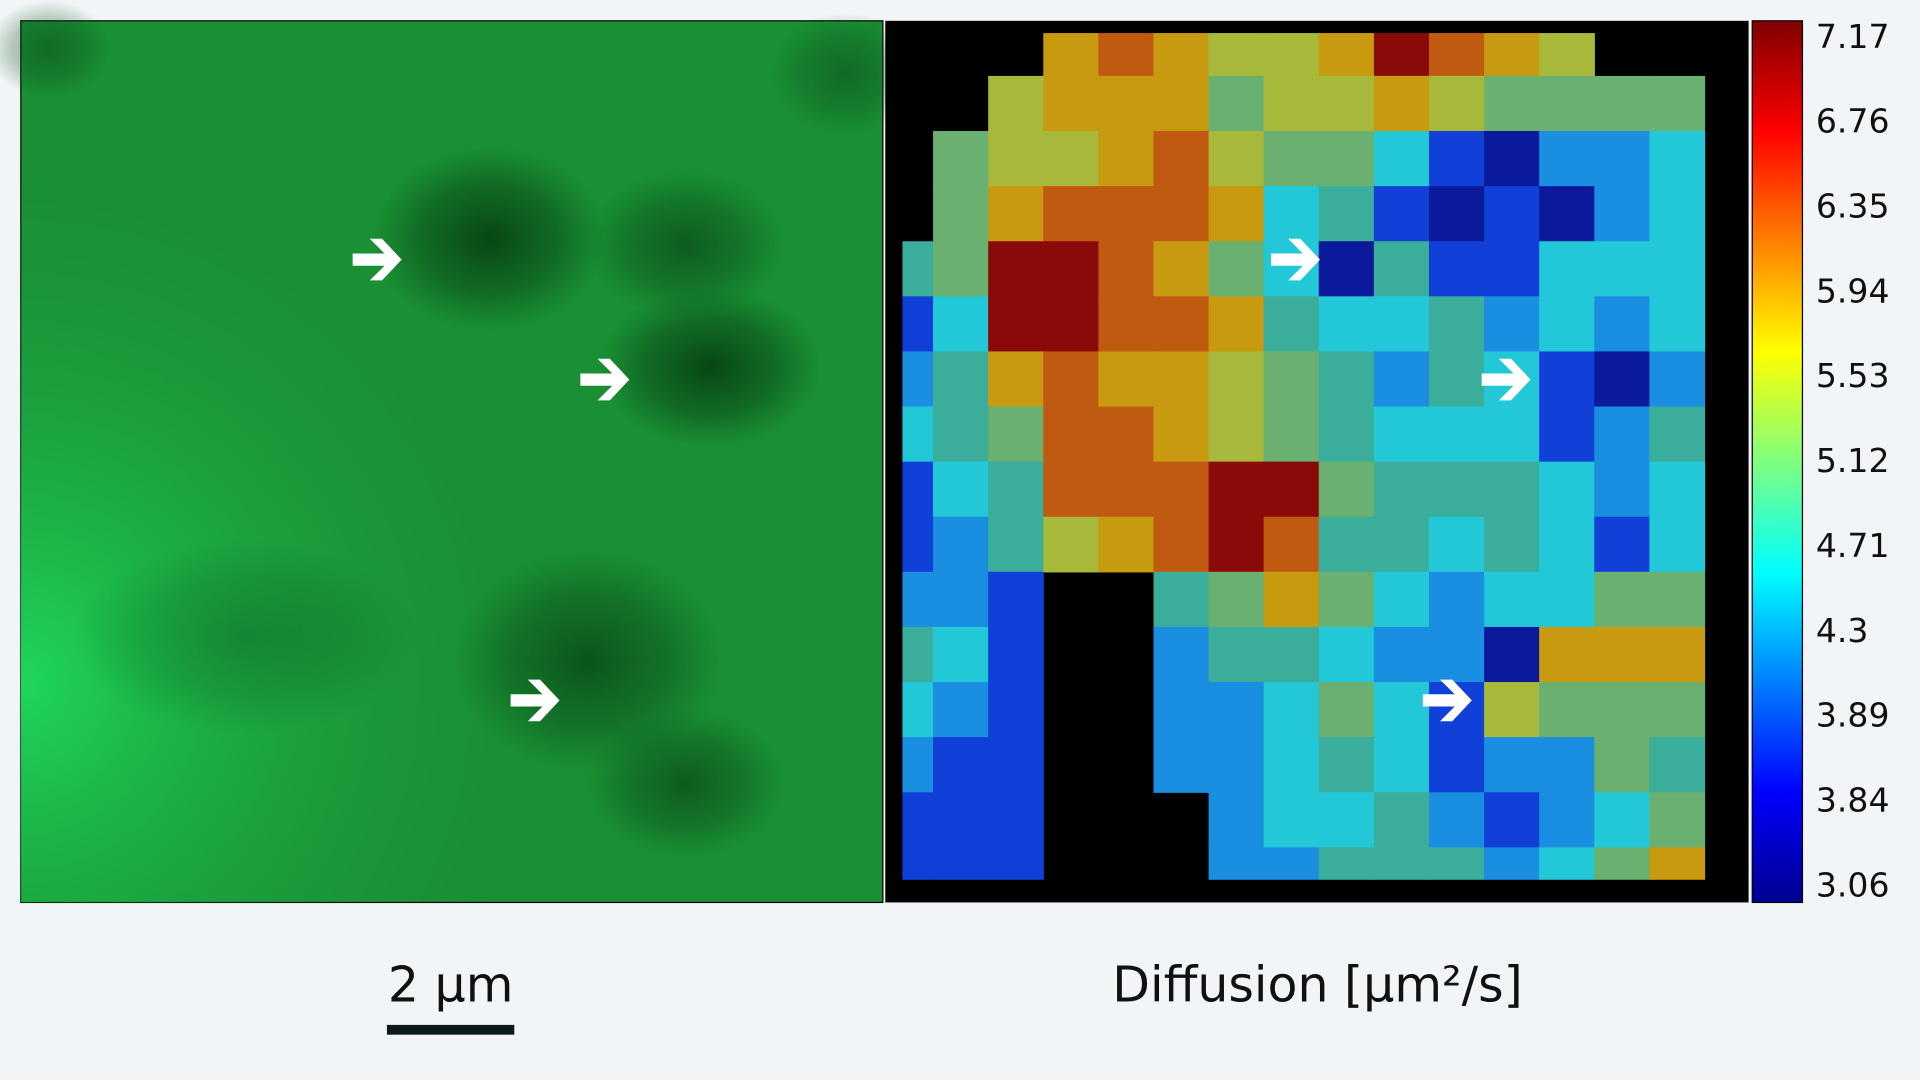 The image size is (1920, 1080). What do you see at coordinates (1853, 375) in the screenshot?
I see `colorbar-label: 5.53` at bounding box center [1853, 375].